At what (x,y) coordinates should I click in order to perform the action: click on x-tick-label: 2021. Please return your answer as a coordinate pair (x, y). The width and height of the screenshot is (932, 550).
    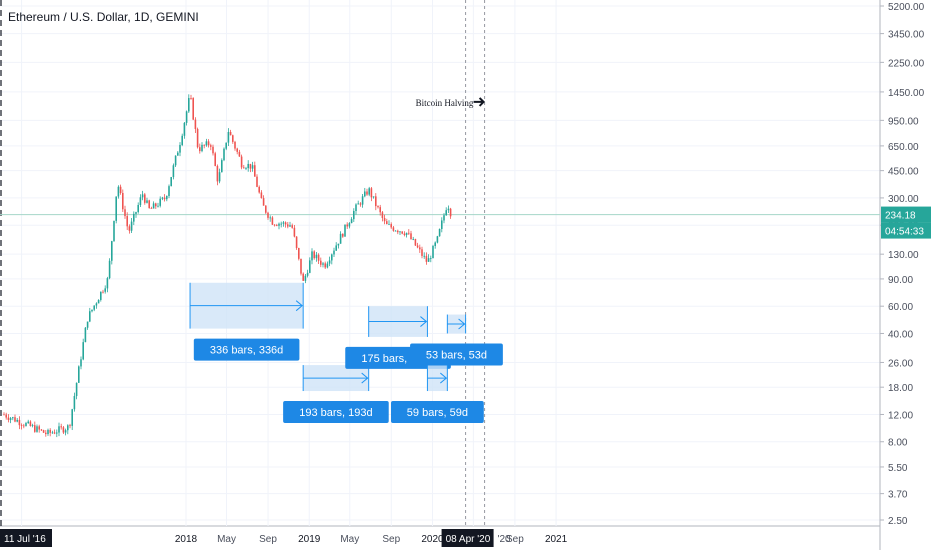
    Looking at the image, I should click on (556, 539).